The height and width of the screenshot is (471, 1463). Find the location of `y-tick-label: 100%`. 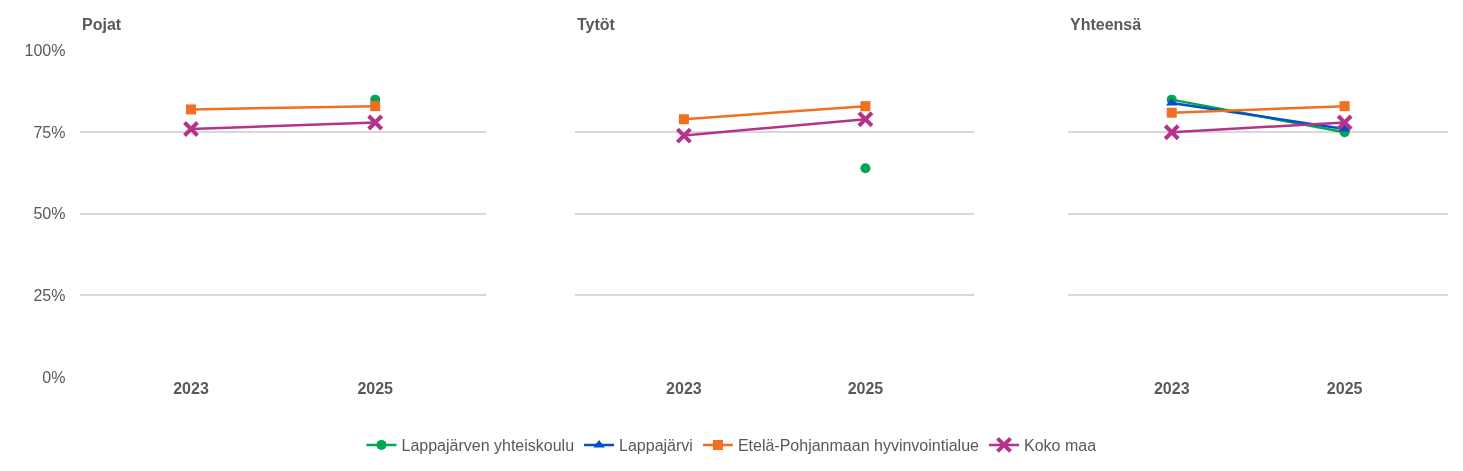

y-tick-label: 100% is located at coordinates (45, 51).